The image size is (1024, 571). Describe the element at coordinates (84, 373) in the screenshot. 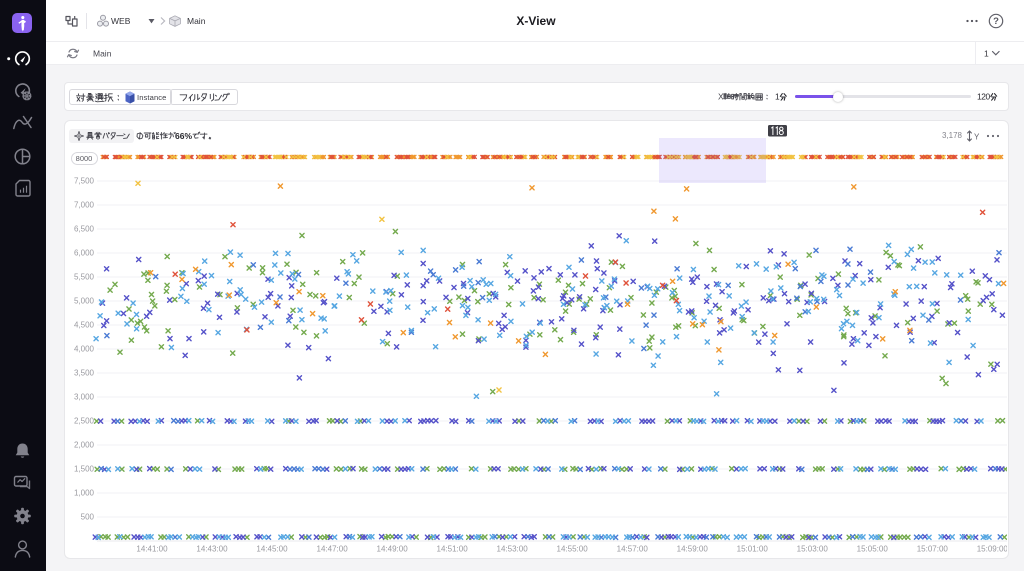

I see `svg-text: 3,500` at that location.